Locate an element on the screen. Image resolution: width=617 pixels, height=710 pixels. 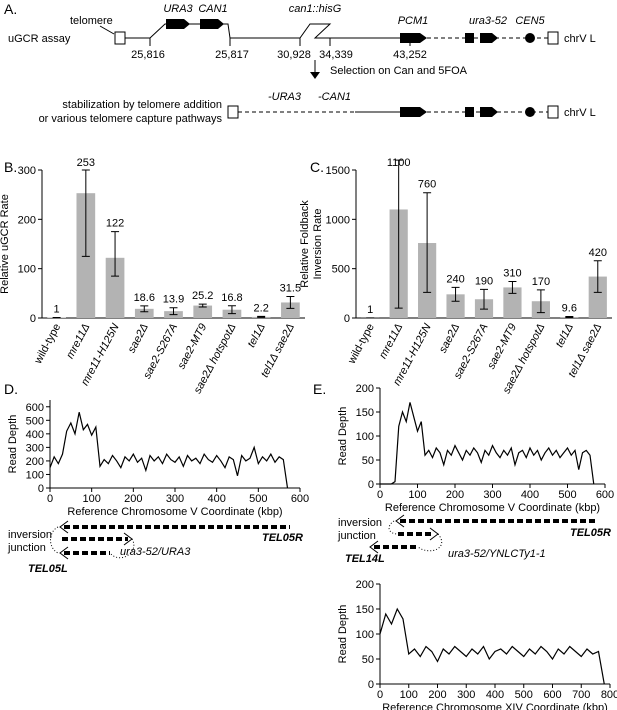
gene-label: PCM1 is located at coordinates (413, 21).